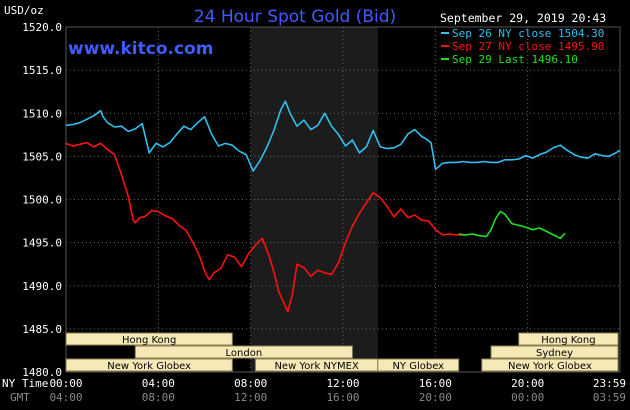 The height and width of the screenshot is (410, 630). I want to click on y-tick-label: 1520.0, so click(42, 27).